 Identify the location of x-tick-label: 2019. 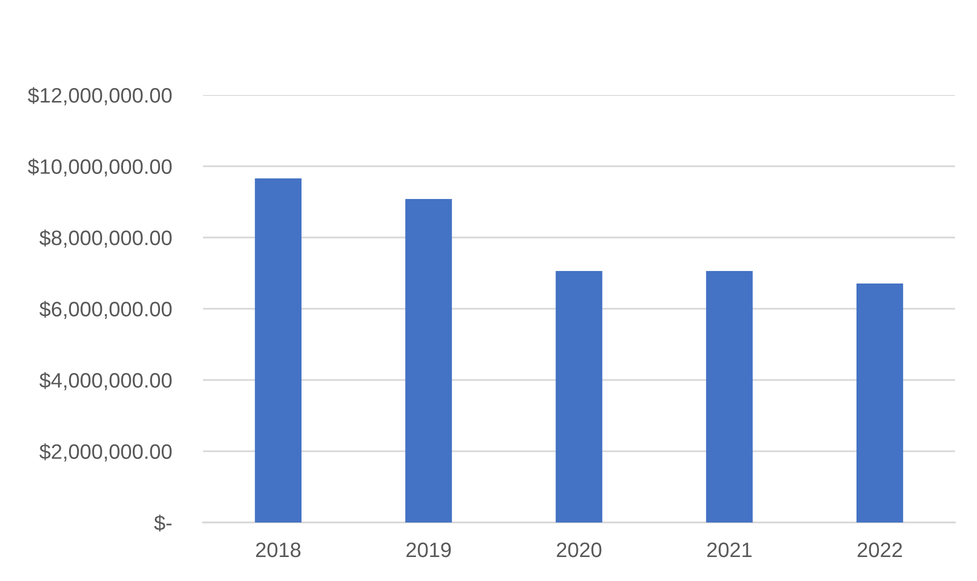
(428, 550).